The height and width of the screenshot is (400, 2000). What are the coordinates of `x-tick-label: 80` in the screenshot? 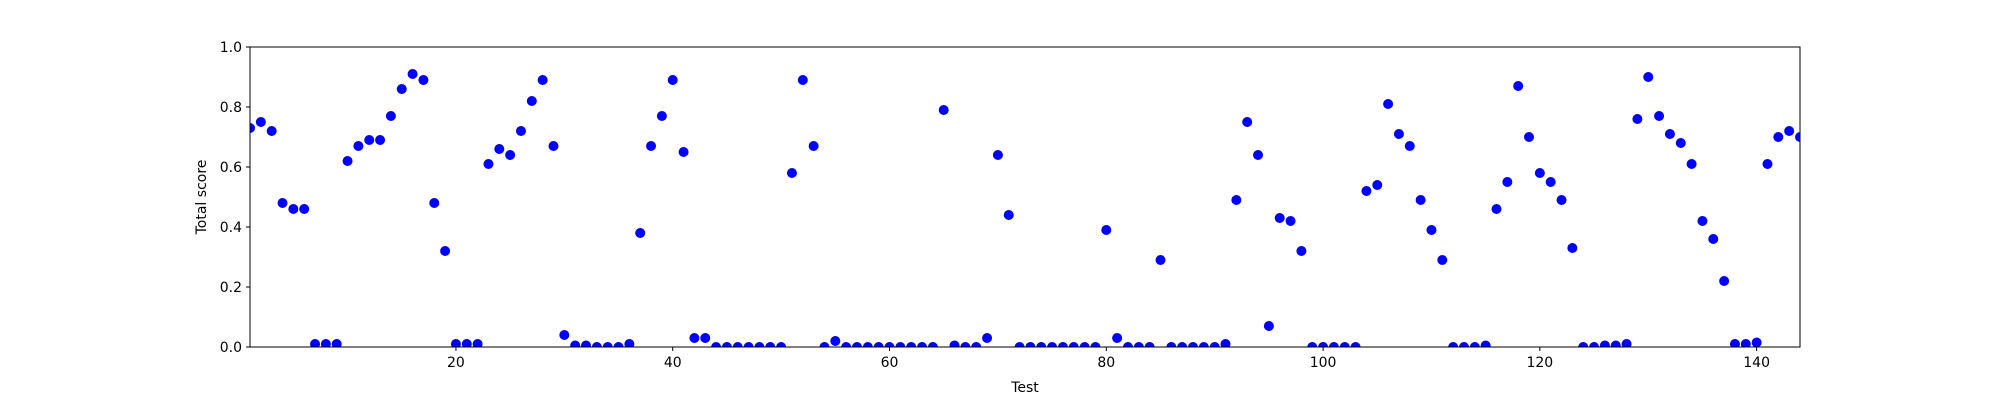 It's located at (1106, 363).